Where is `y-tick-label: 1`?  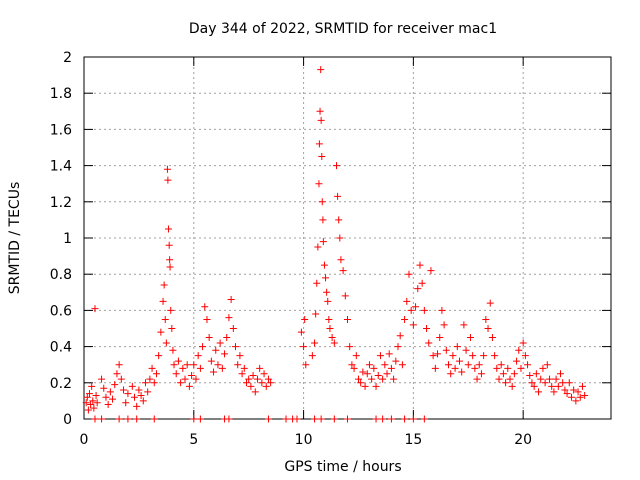 y-tick-label: 1 is located at coordinates (67, 239).